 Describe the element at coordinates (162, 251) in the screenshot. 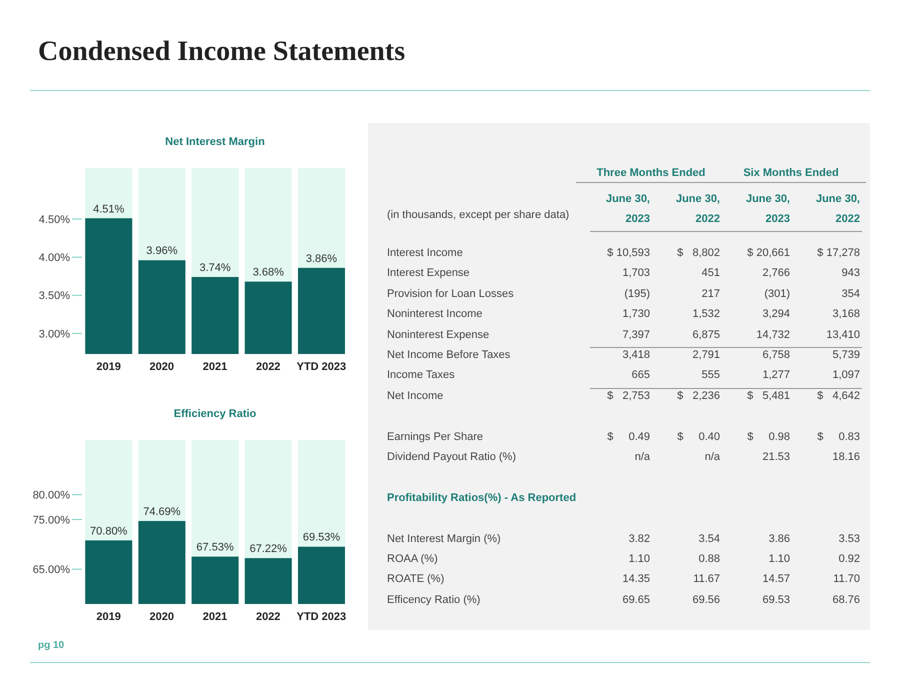

I see `data-label: 3.96%` at that location.